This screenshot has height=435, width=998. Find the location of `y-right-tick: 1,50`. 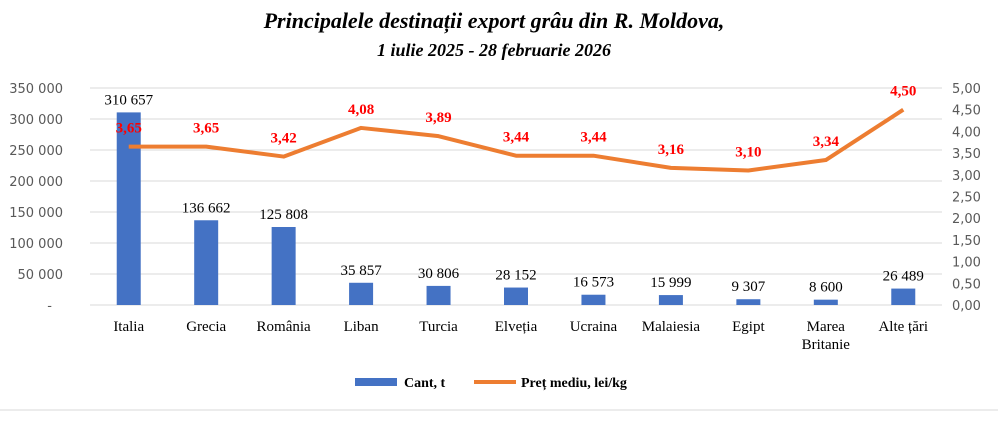

y-right-tick: 1,50 is located at coordinates (966, 241).